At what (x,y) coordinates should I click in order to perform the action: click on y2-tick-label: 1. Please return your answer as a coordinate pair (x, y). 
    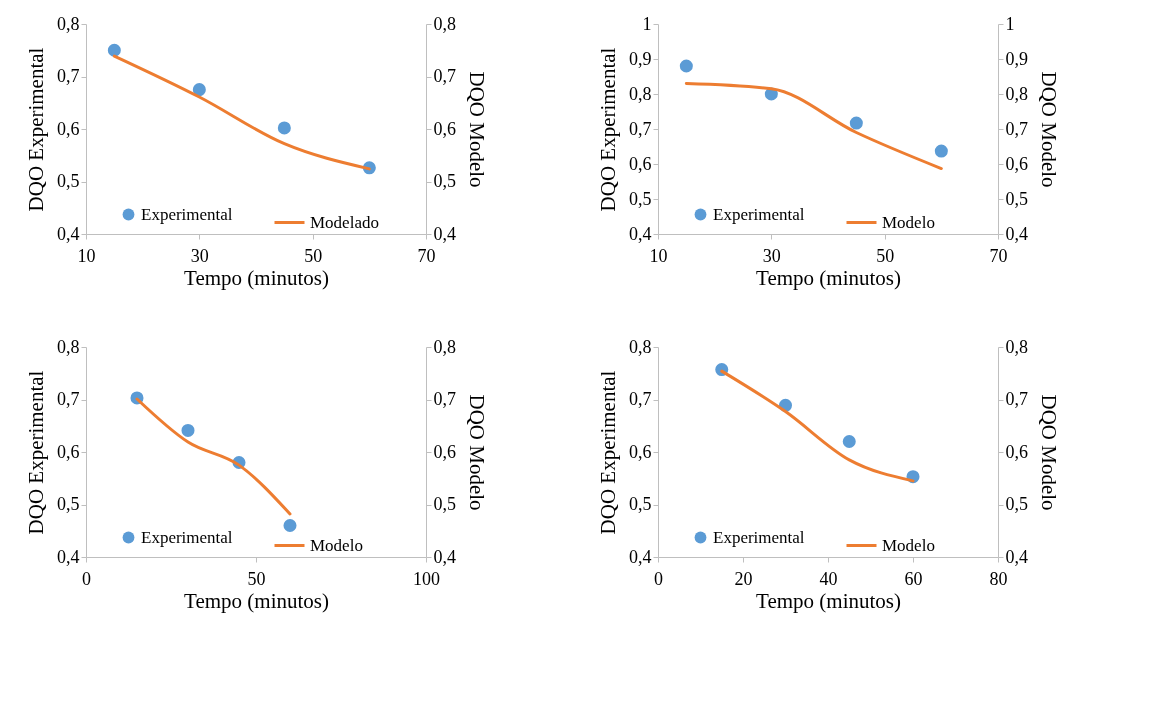
    Looking at the image, I should click on (1010, 23).